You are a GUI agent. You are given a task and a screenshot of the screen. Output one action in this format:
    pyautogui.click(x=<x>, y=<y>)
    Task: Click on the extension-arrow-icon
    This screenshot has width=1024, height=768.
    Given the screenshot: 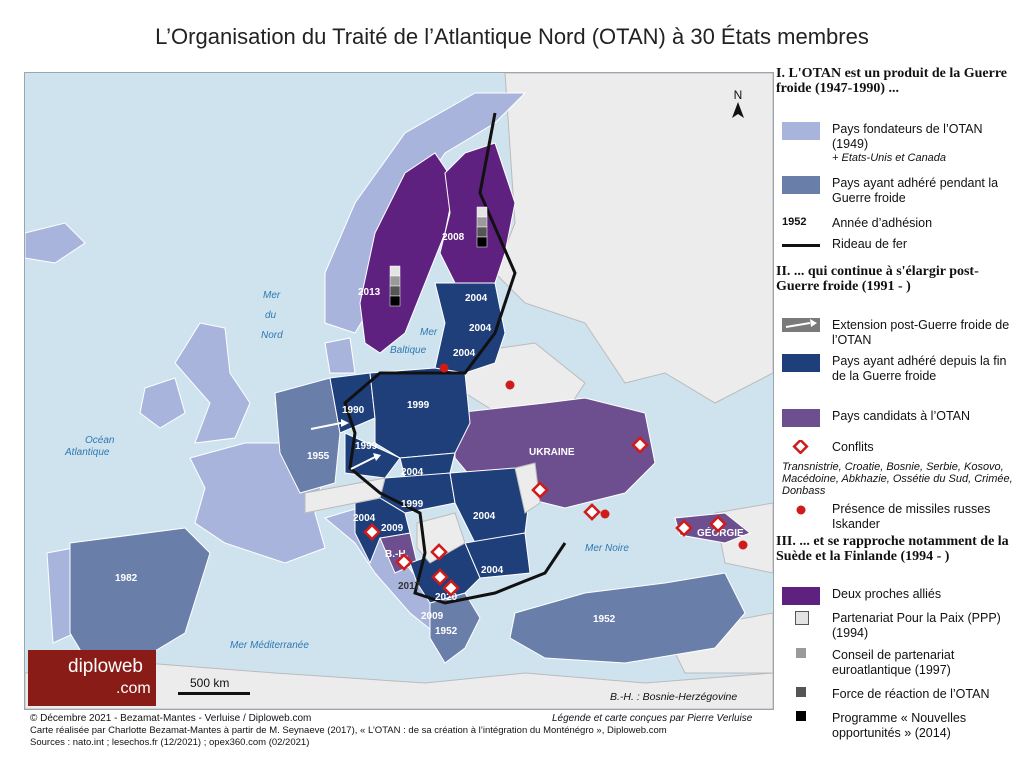 What is the action you would take?
    pyautogui.click(x=801, y=323)
    